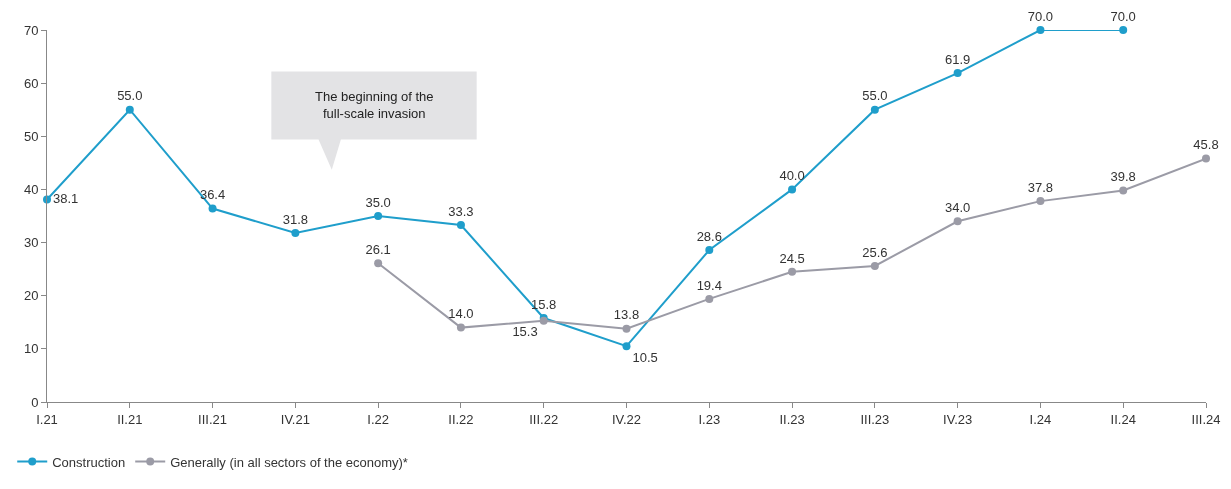 This screenshot has width=1231, height=489. What do you see at coordinates (378, 250) in the screenshot?
I see `data-label: 26.1` at bounding box center [378, 250].